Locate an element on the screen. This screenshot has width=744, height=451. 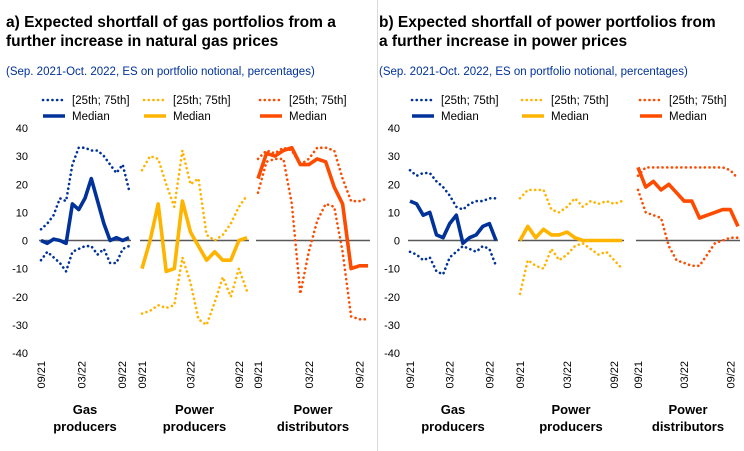
panel-b-title-line2: a further increase in power prices is located at coordinates (503, 41).